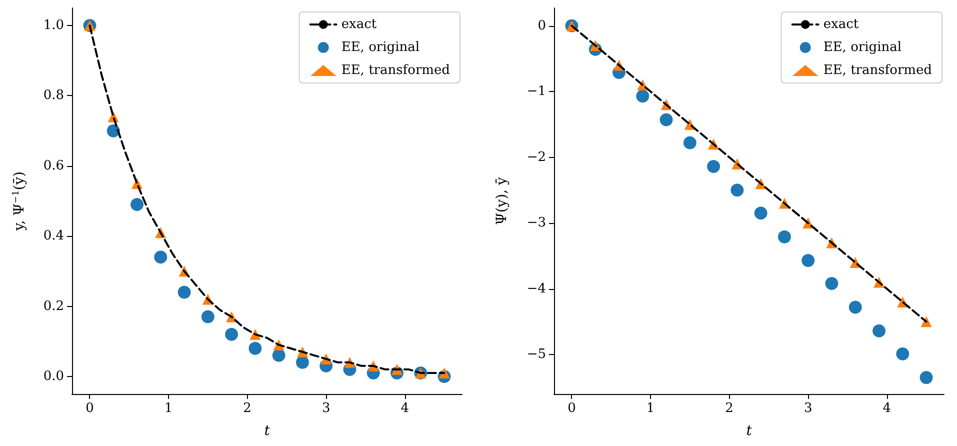 The height and width of the screenshot is (446, 957). What do you see at coordinates (536, 288) in the screenshot?
I see `y-tick-label: −4` at bounding box center [536, 288].